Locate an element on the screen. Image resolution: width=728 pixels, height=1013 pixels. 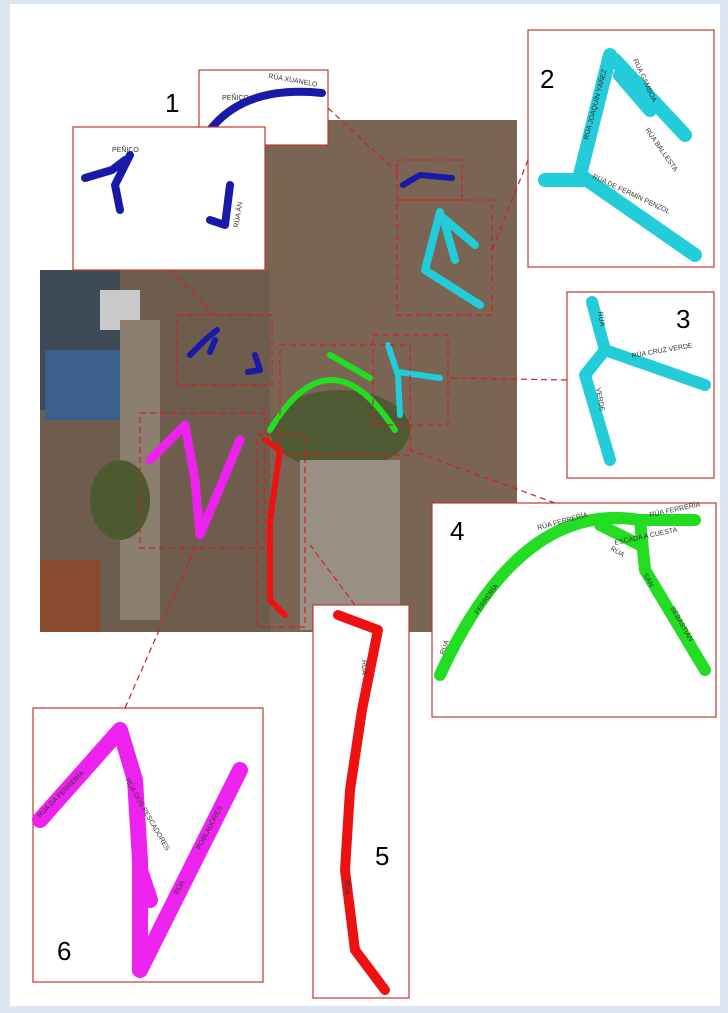
callout: RÚA RÚA 5 is located at coordinates (361, 801).